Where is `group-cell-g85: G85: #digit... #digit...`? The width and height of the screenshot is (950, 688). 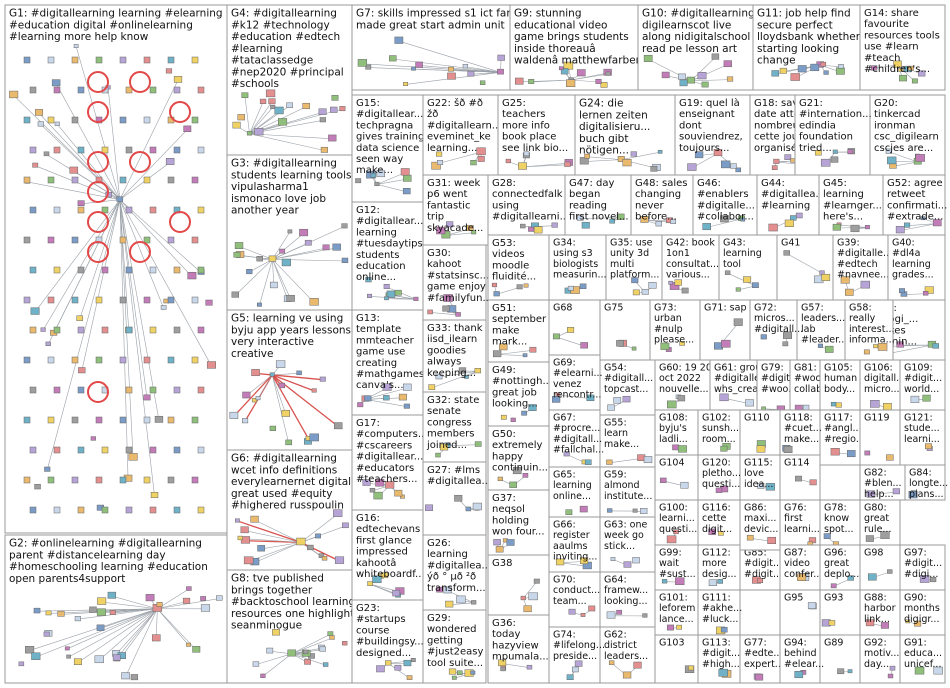 group-cell-g85: G85: #digit... #digit... is located at coordinates (760, 567).